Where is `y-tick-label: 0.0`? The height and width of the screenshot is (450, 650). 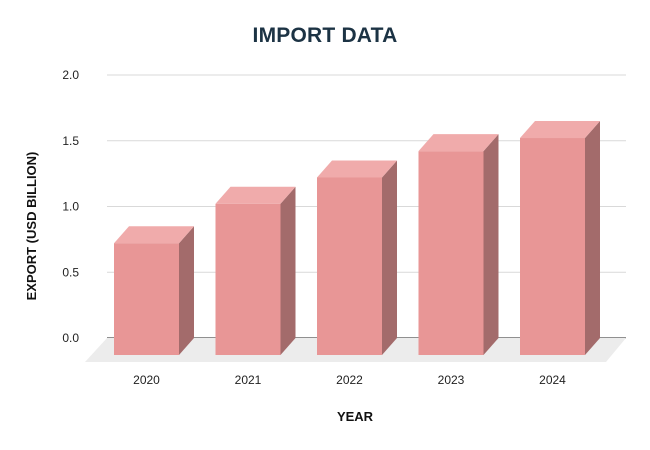 y-tick-label: 0.0 is located at coordinates (70, 338).